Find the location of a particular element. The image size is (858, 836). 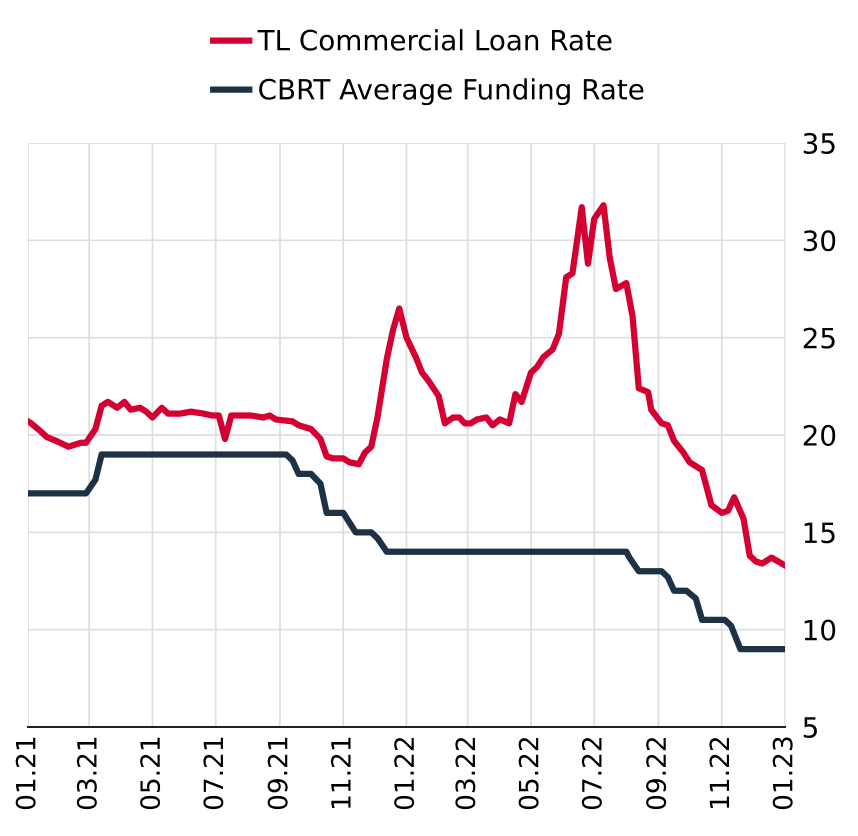

y-tick-label: 15 is located at coordinates (819, 533).